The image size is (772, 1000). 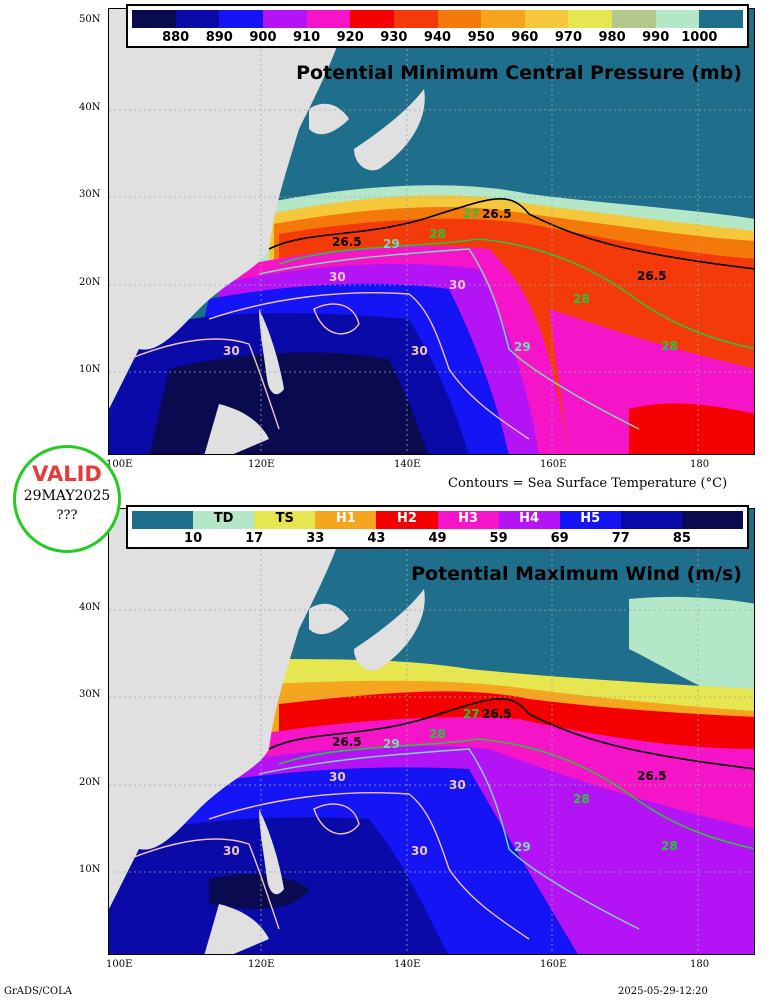 What do you see at coordinates (437, 37) in the screenshot?
I see `colorbar-value: 940` at bounding box center [437, 37].